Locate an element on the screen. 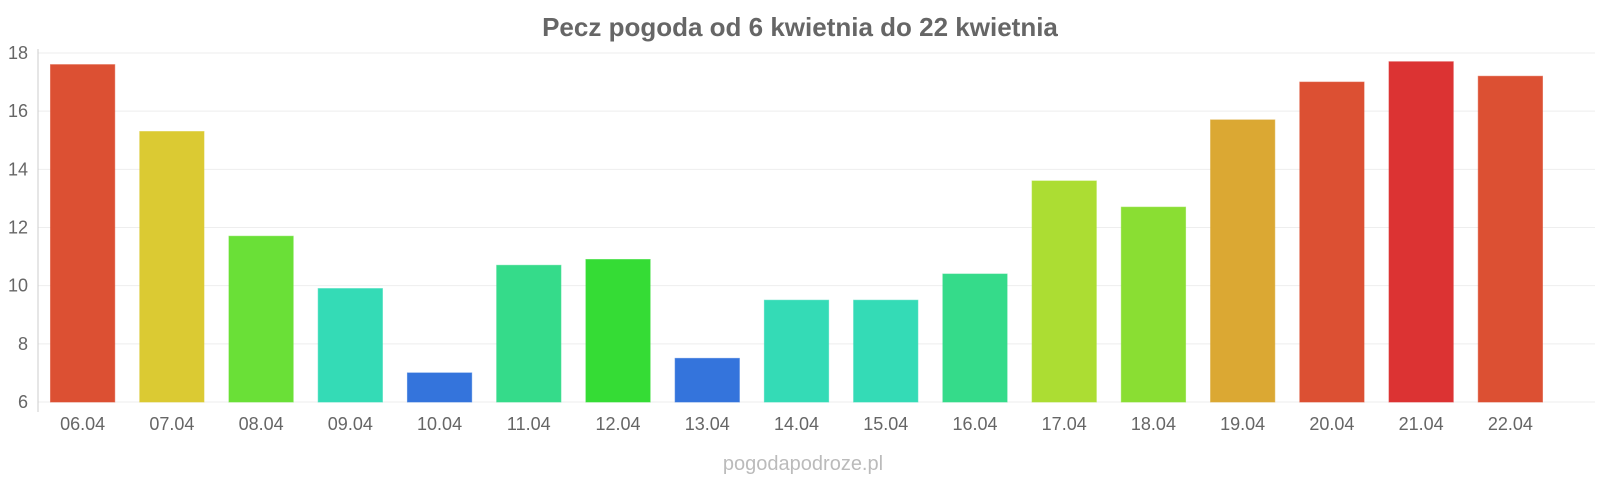 Image resolution: width=1600 pixels, height=480 pixels. x-tick-label: 07.04 is located at coordinates (171, 424).